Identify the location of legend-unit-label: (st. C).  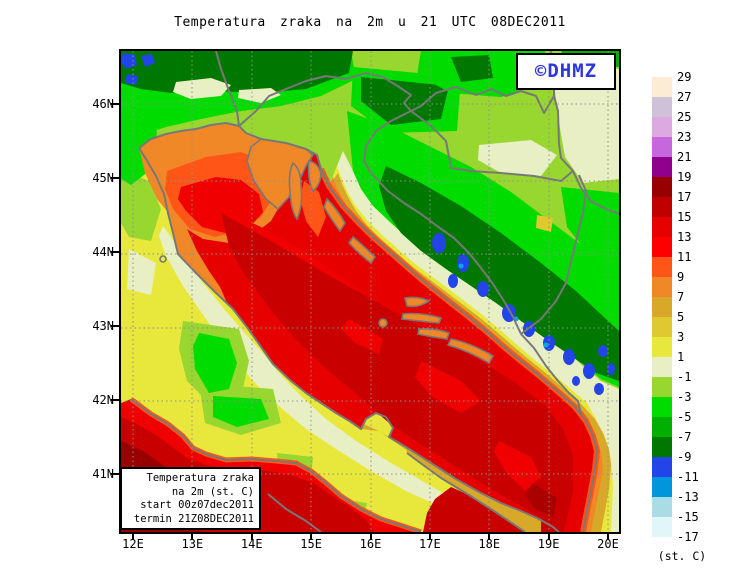
(682, 556).